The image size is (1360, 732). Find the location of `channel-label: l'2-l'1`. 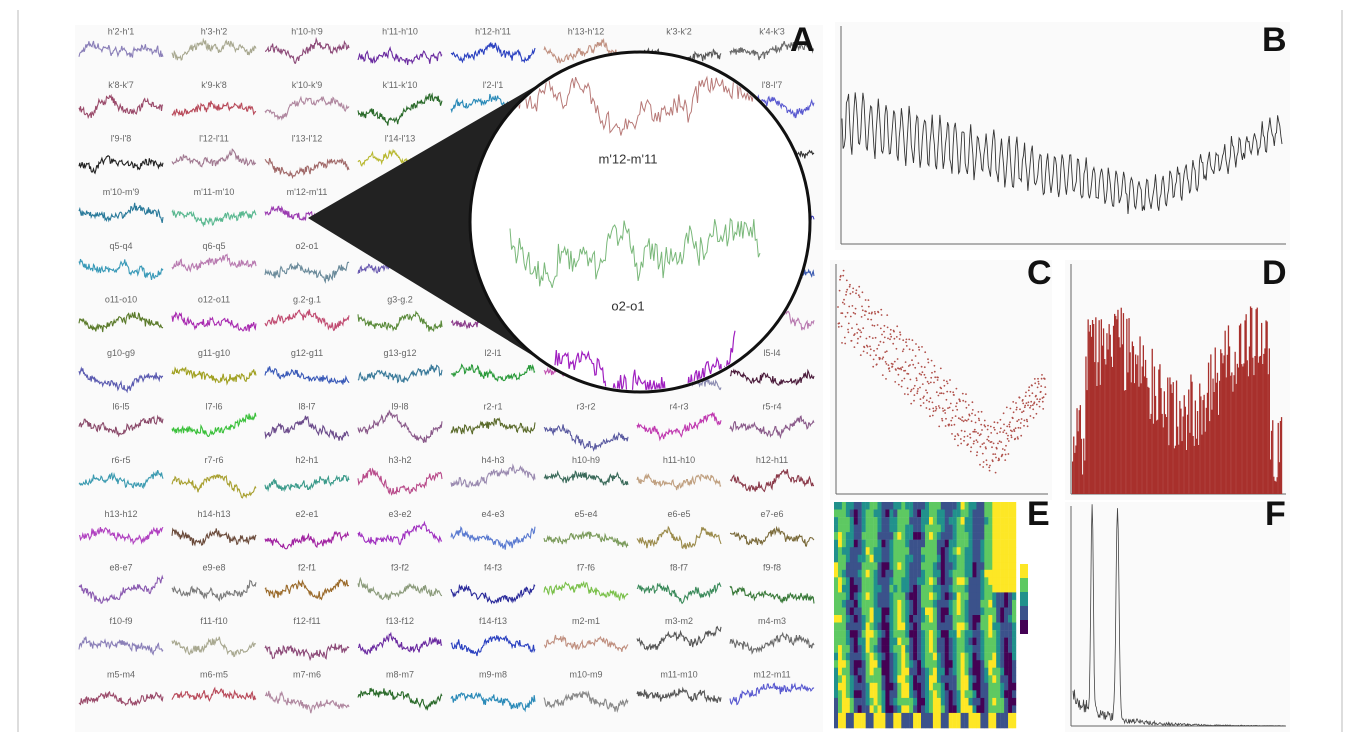

channel-label: l'2-l'1 is located at coordinates (493, 85).